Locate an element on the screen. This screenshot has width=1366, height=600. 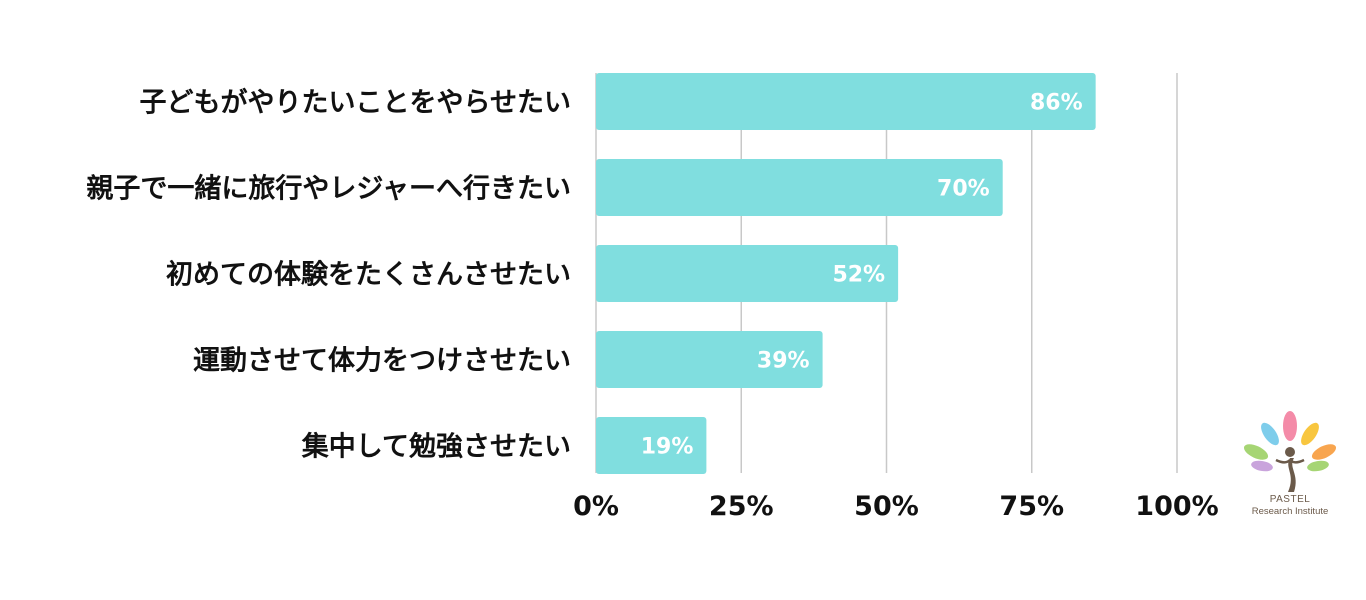
category-label-0: 子どもがやりたいことをやらせたい is located at coordinates (355, 103).